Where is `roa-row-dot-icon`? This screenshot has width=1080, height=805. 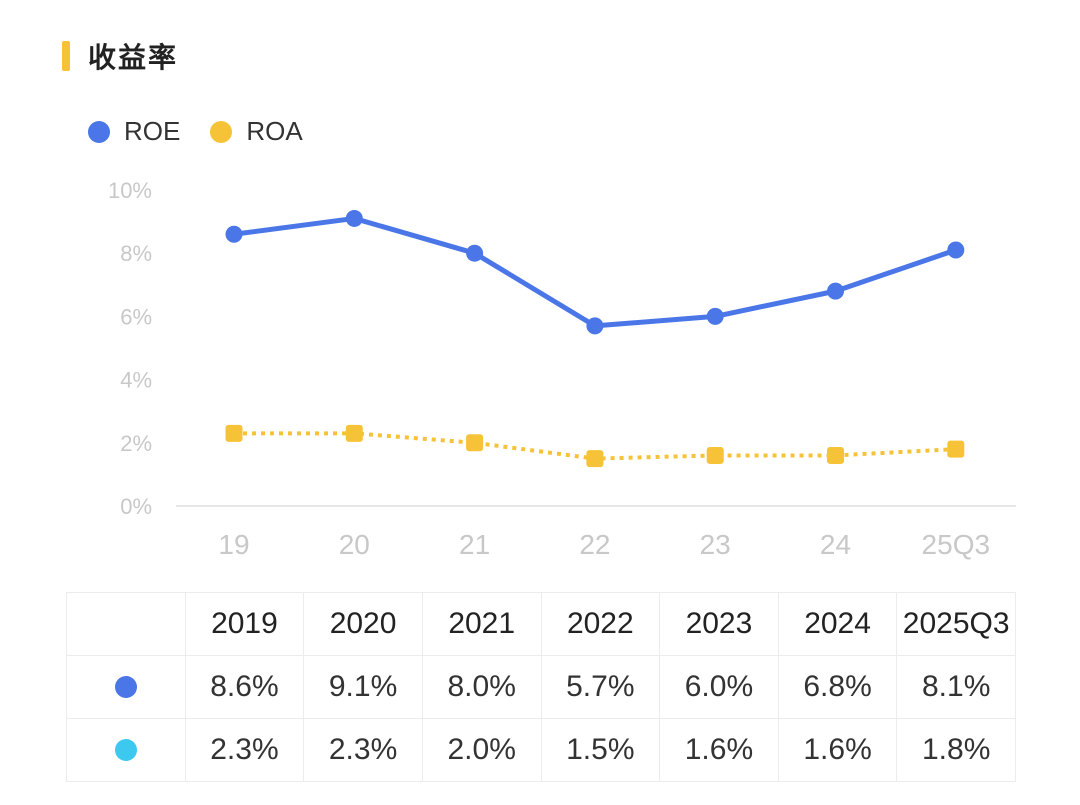
roa-row-dot-icon is located at coordinates (125, 750).